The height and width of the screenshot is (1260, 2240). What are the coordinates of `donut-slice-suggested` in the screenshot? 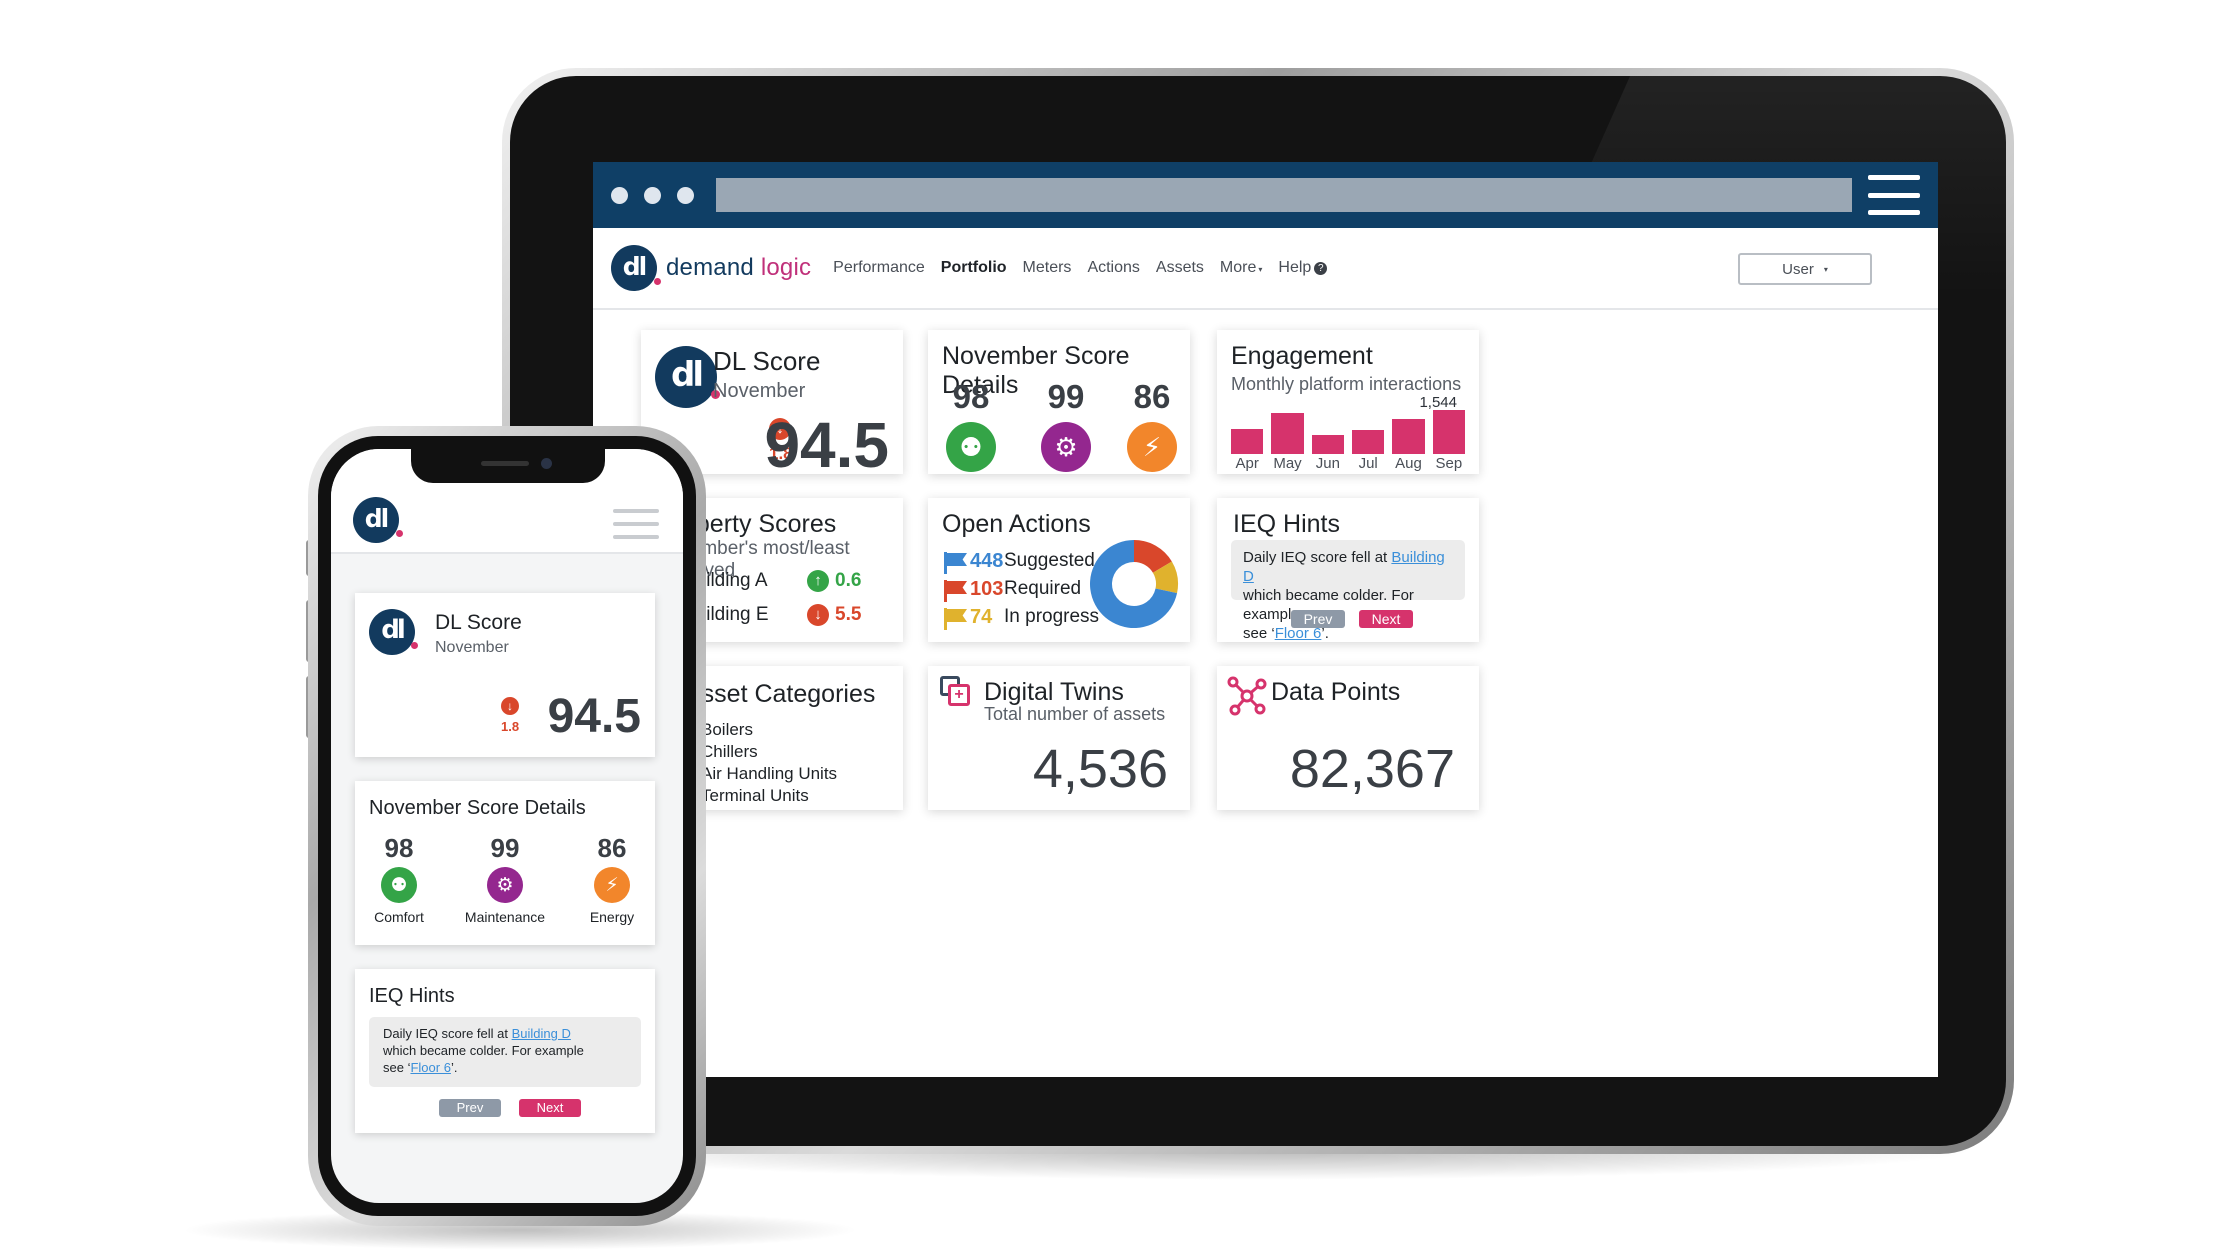 It's located at (1134, 584).